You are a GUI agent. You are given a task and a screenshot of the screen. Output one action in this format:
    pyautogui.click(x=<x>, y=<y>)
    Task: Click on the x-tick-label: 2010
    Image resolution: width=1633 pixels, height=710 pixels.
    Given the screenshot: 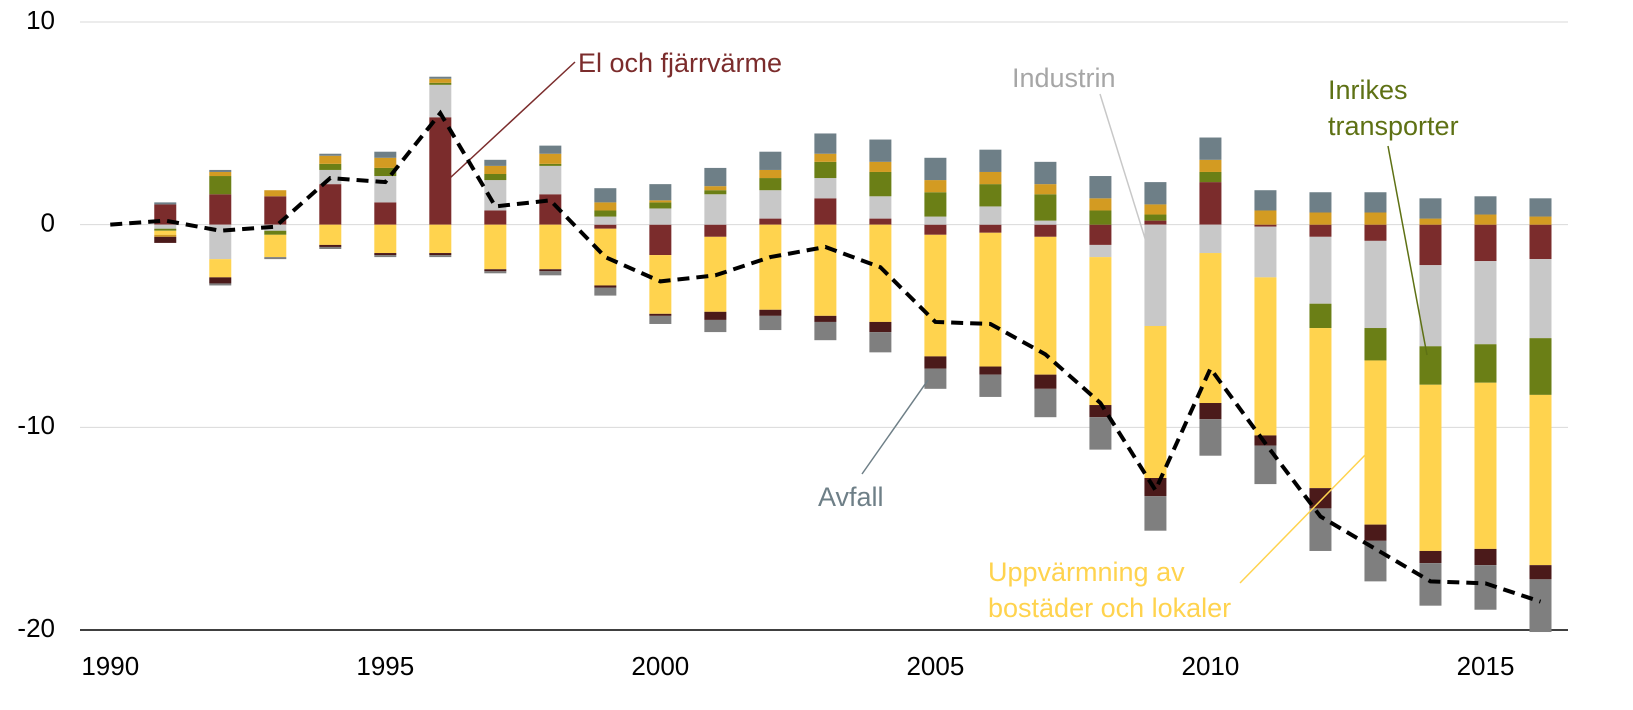 What is the action you would take?
    pyautogui.click(x=1211, y=666)
    